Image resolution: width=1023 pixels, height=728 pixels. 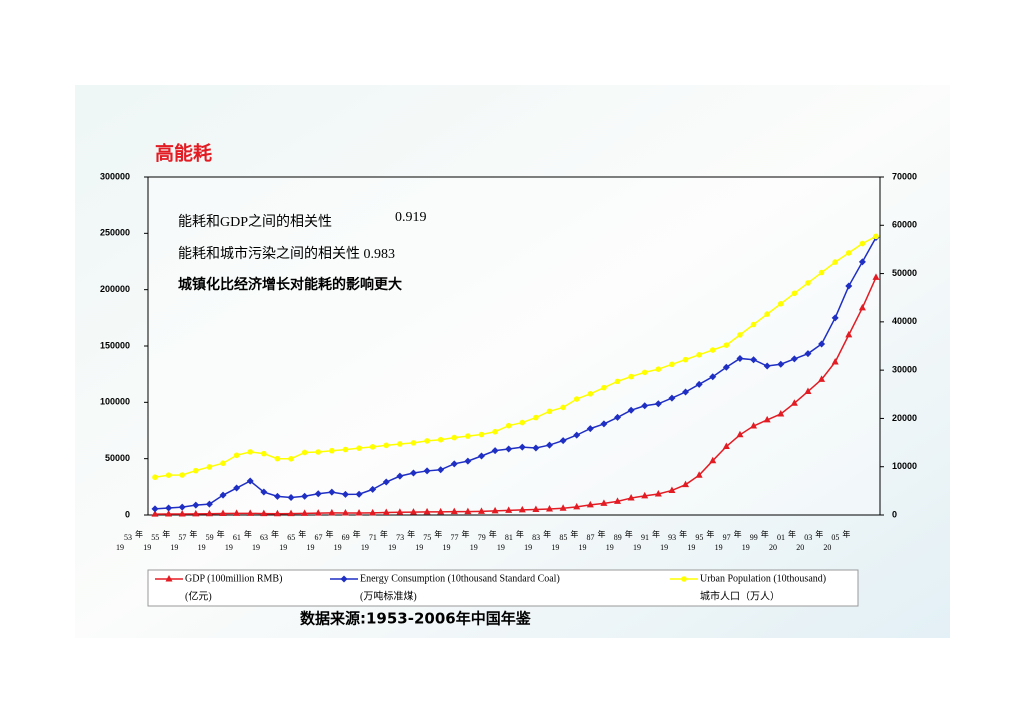 What do you see at coordinates (155, 537) in the screenshot?
I see `x-tick-label: 55` at bounding box center [155, 537].